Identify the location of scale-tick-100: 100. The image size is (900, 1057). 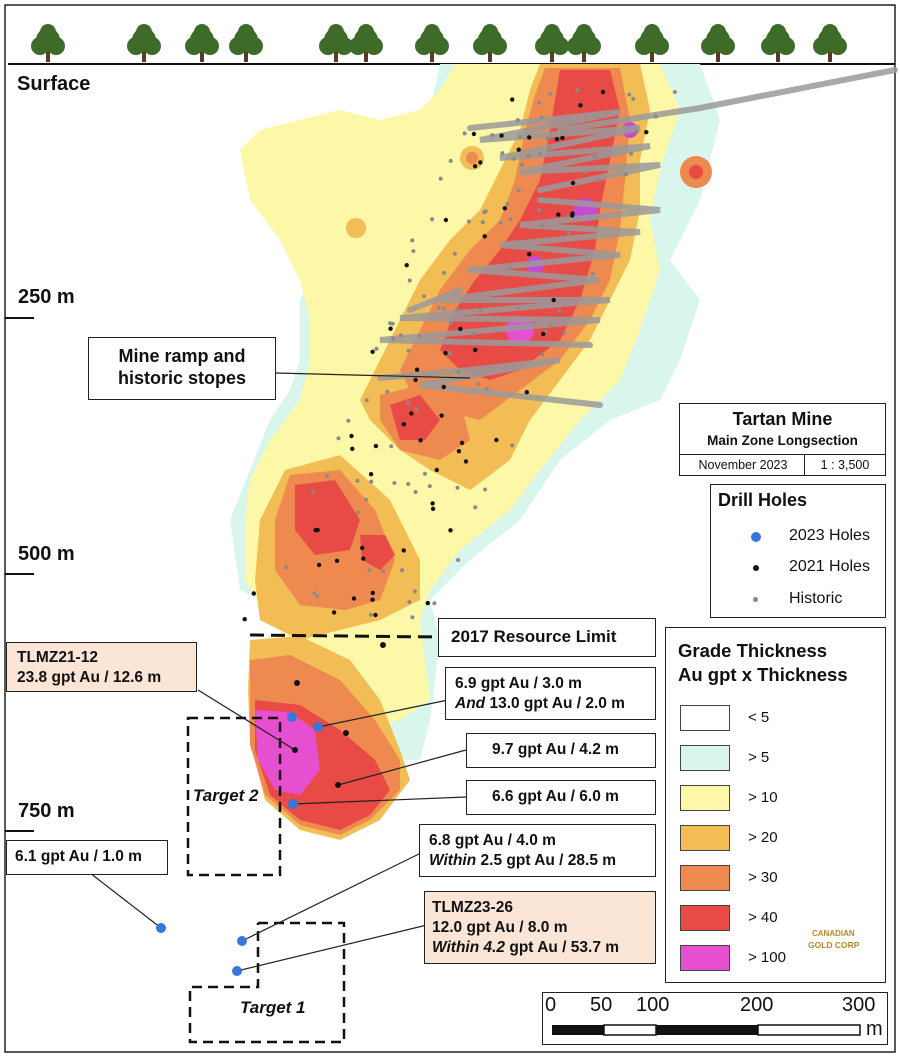
(653, 1005).